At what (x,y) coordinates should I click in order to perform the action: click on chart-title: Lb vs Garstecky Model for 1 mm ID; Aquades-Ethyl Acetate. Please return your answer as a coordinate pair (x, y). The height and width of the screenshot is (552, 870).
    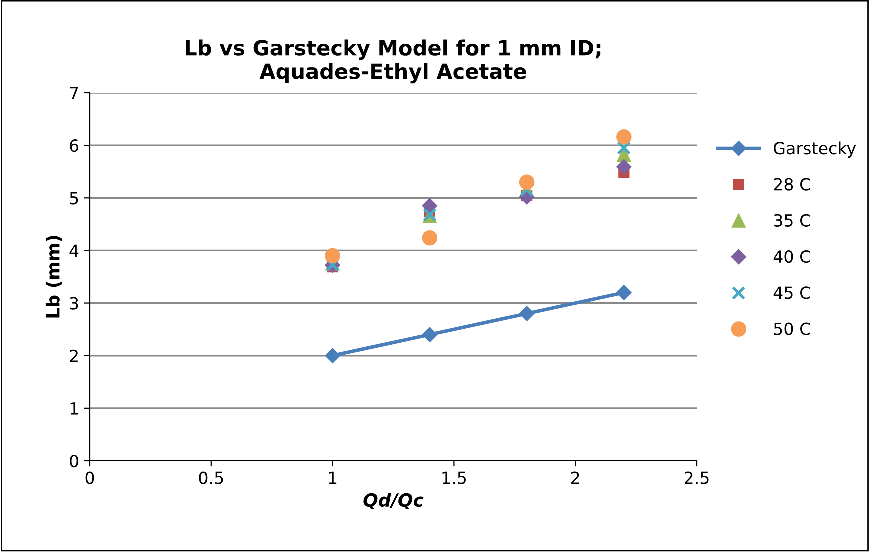
    Looking at the image, I should click on (393, 62).